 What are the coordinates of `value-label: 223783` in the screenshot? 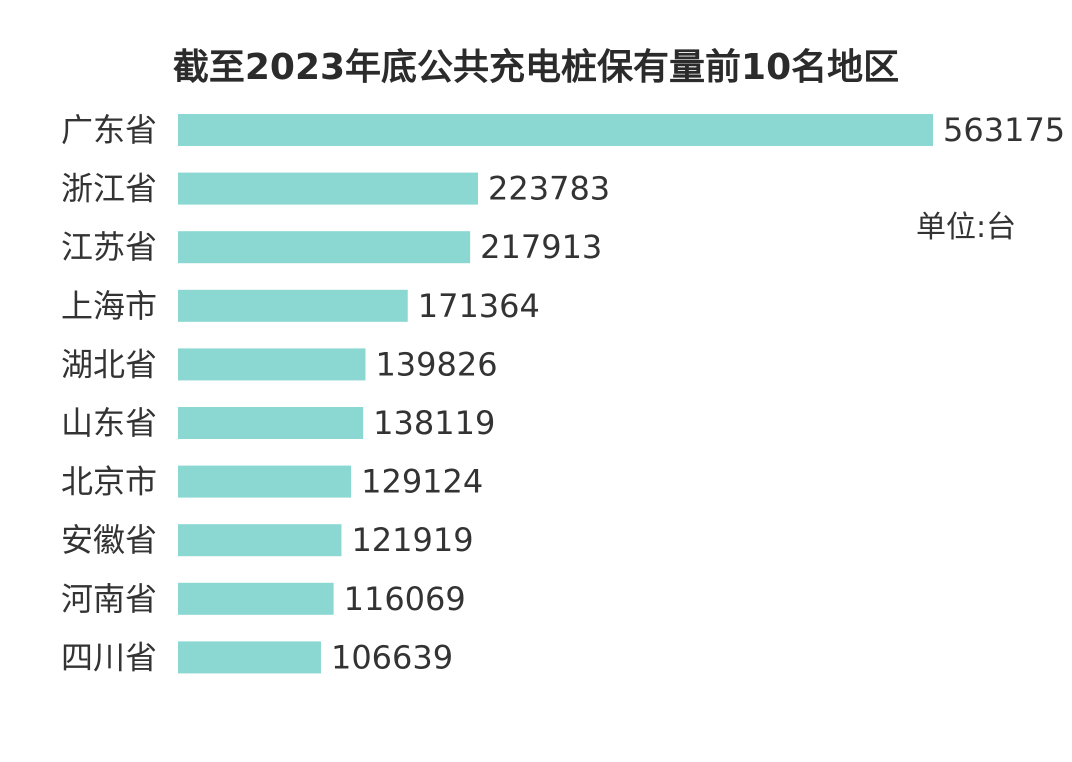 It's located at (549, 189).